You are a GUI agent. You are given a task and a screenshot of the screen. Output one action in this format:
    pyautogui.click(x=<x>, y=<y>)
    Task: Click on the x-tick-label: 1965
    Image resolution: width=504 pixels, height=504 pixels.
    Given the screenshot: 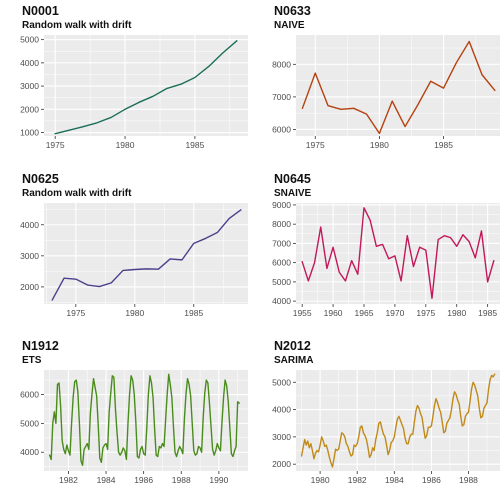 What is the action you would take?
    pyautogui.click(x=364, y=313)
    